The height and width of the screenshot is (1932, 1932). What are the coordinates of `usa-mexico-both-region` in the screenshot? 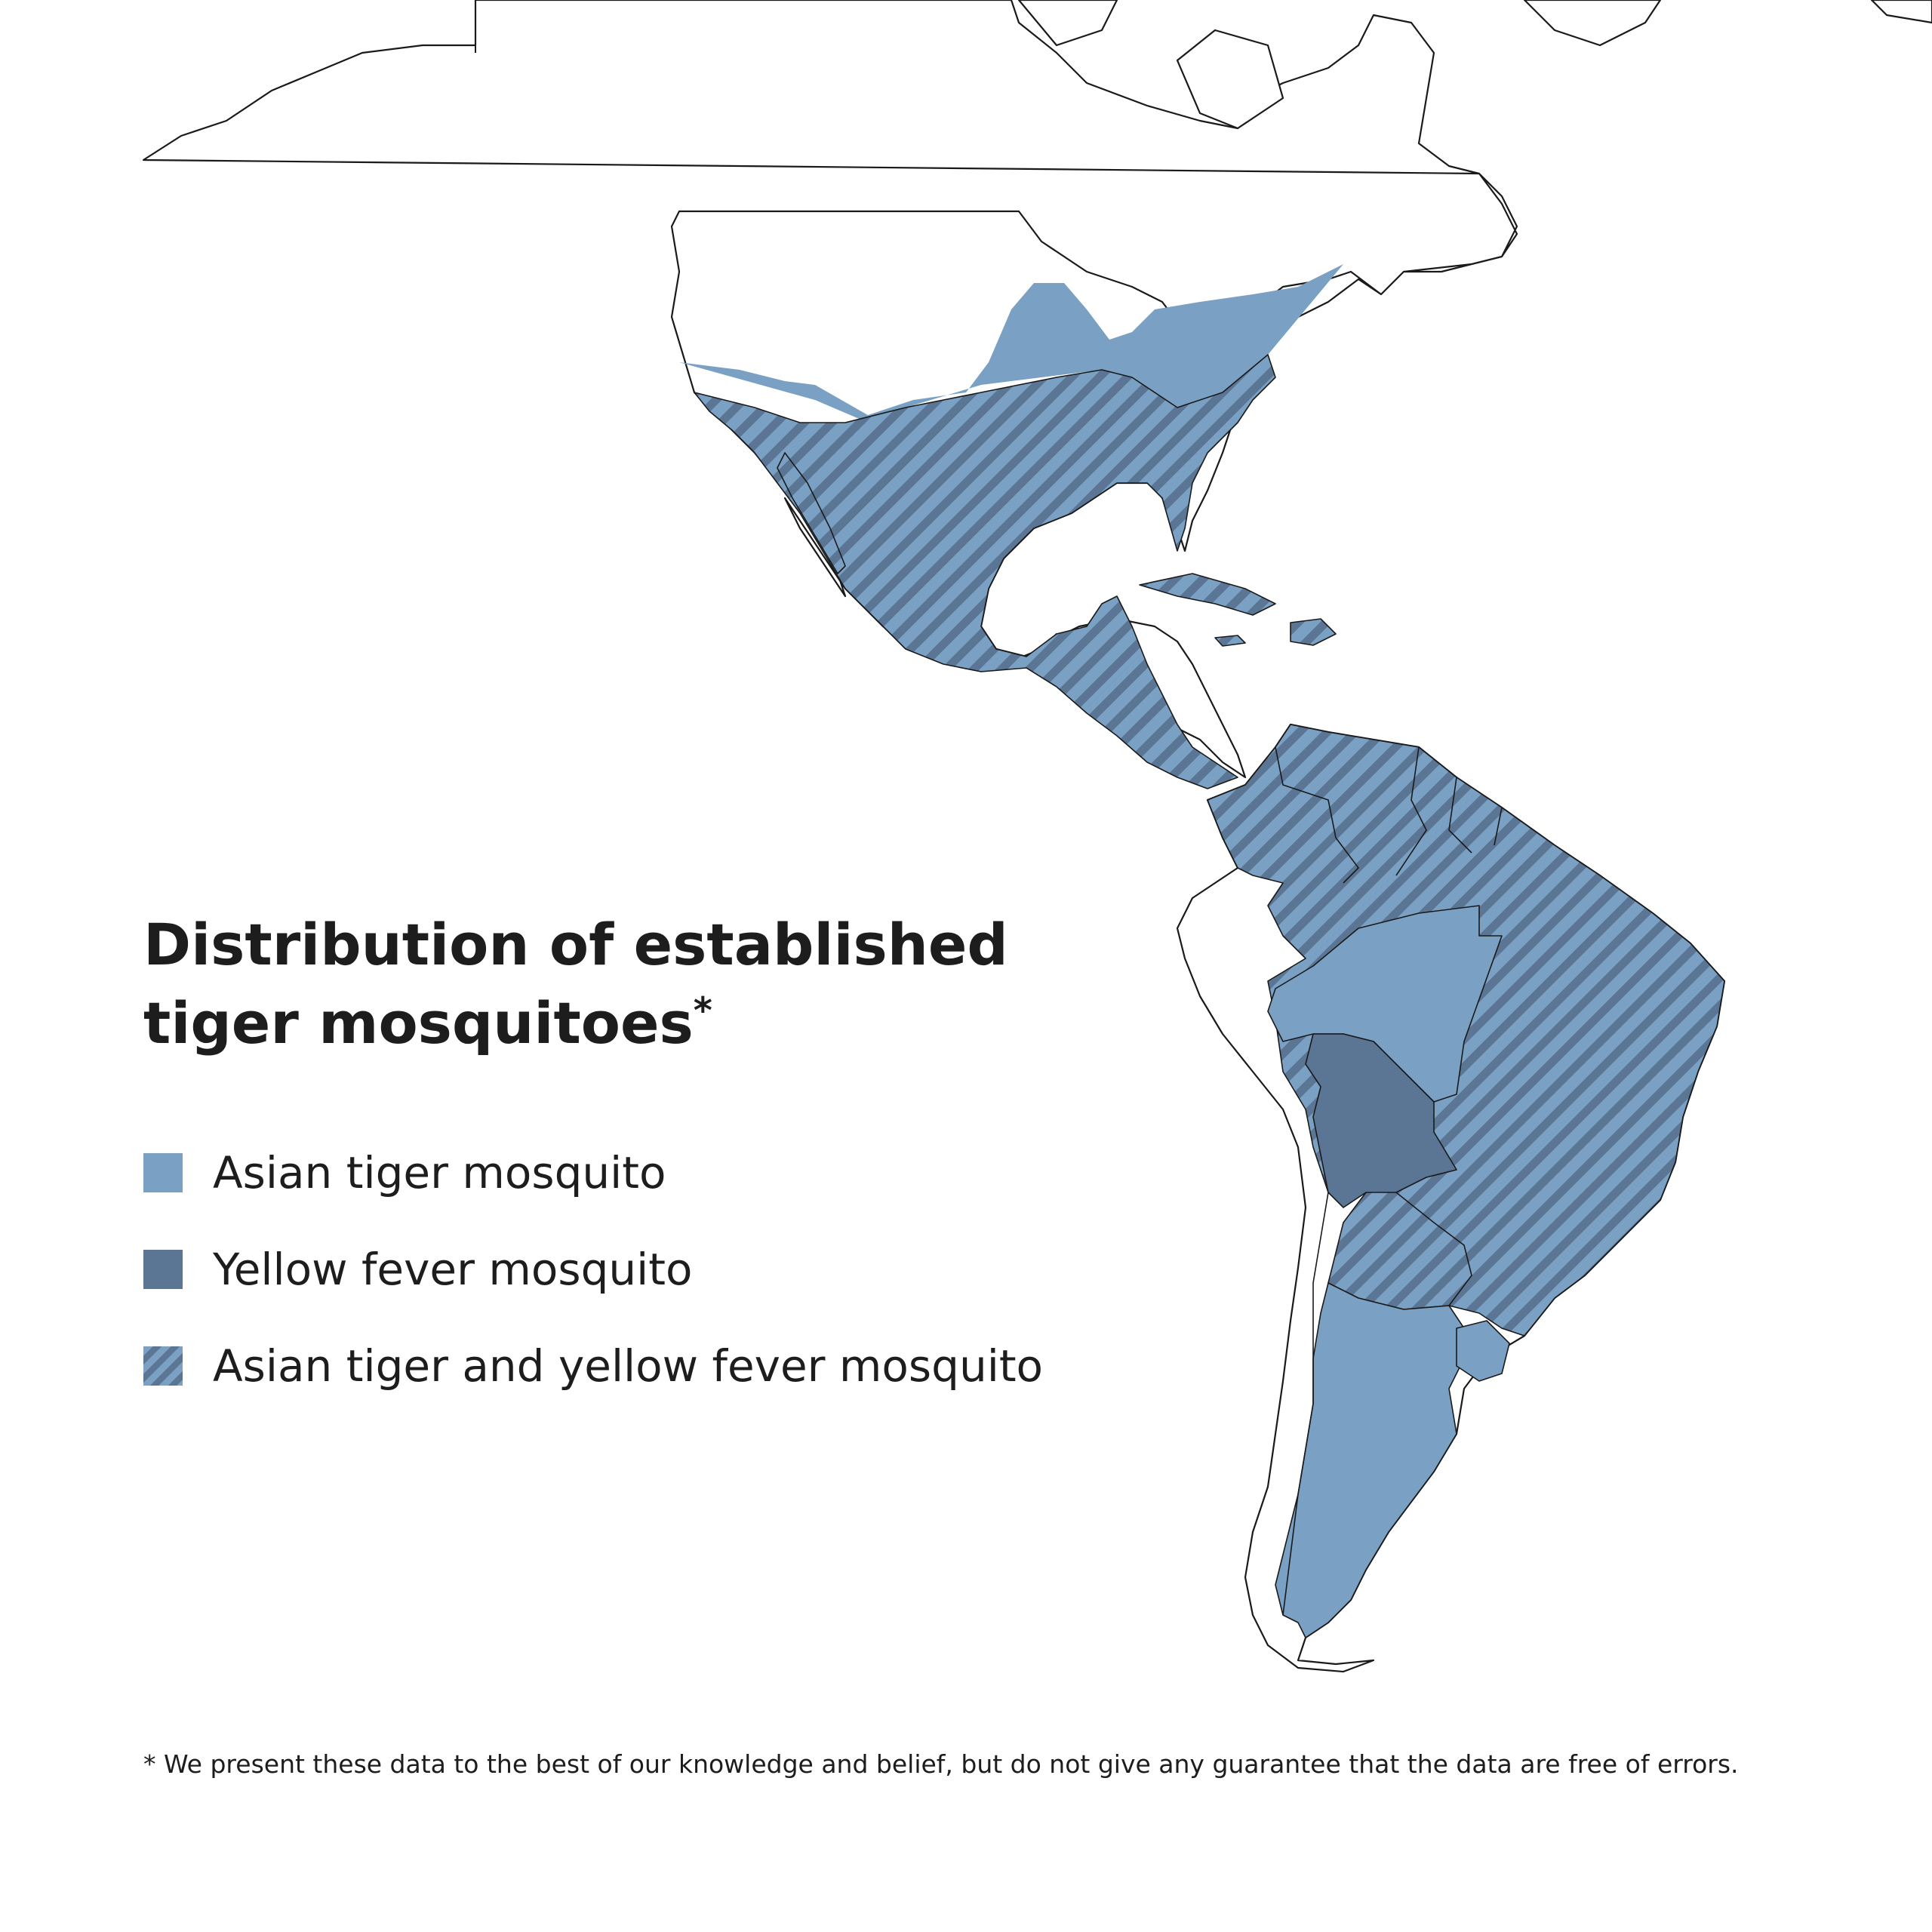 It's located at (985, 571).